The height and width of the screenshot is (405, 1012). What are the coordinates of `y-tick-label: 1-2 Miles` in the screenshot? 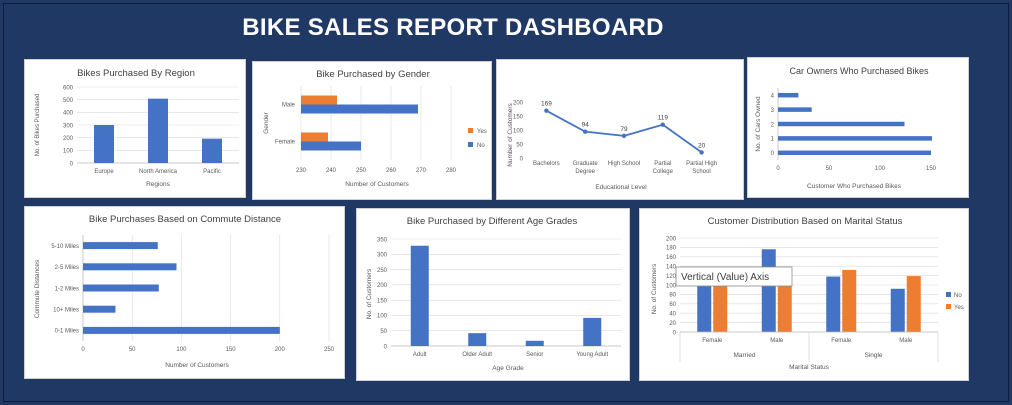 It's located at (67, 289).